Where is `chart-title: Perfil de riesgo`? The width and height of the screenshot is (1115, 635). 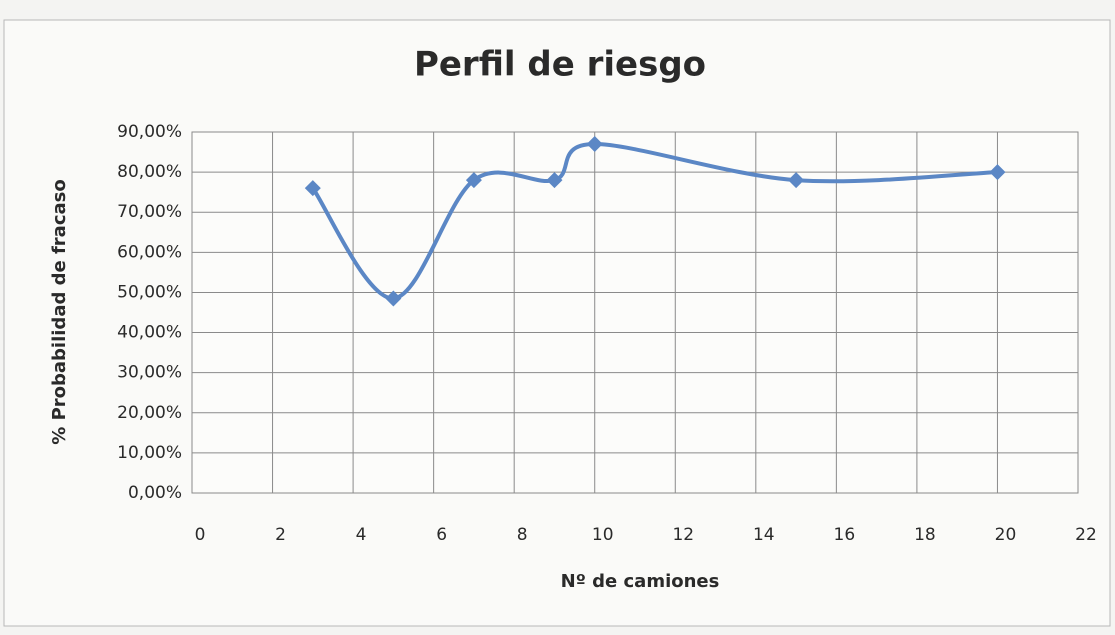
chart-title: Perfil de riesgo is located at coordinates (560, 65).